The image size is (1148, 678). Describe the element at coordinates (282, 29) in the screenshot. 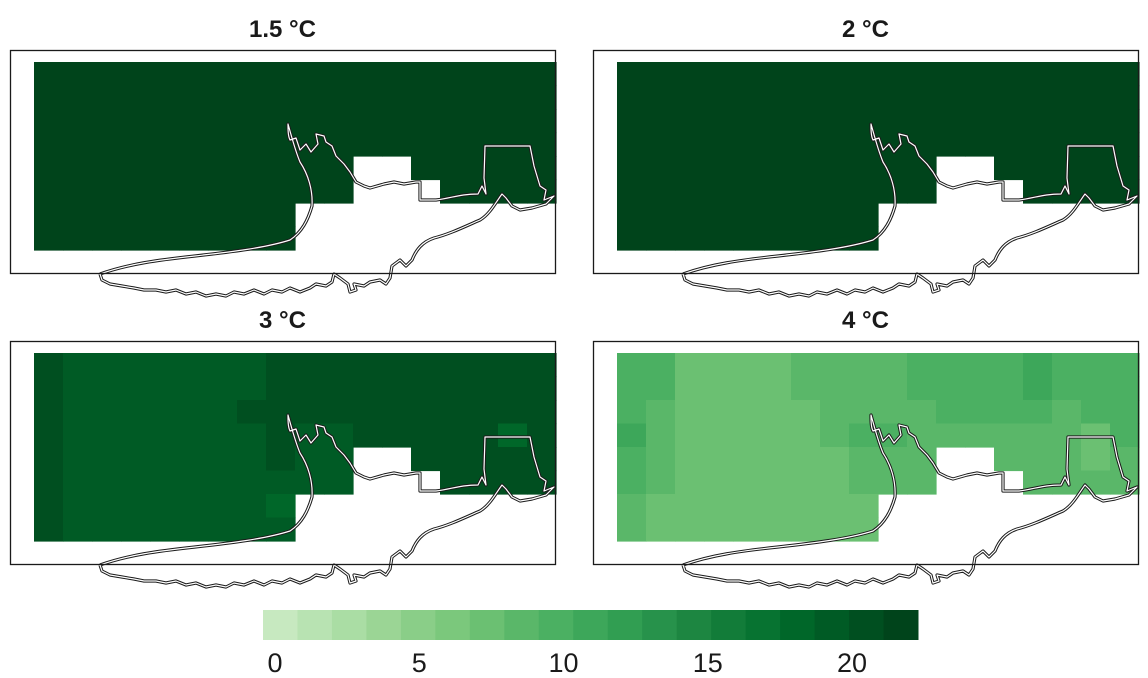

I see `panel-title: 1.5 °C` at that location.